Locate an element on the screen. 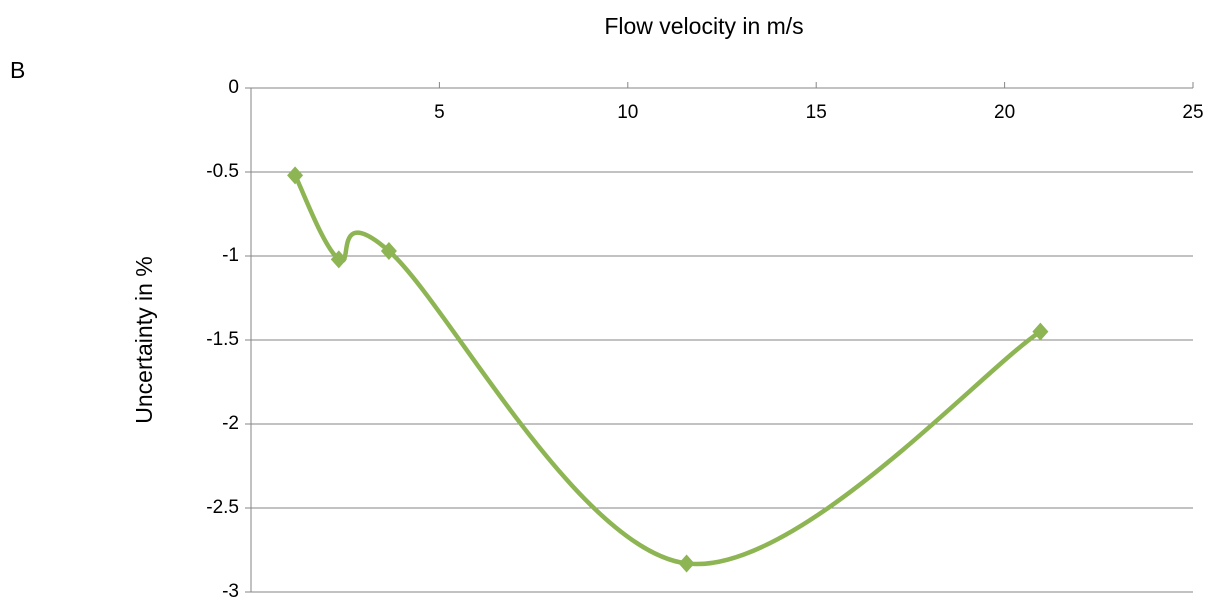 This screenshot has width=1213, height=599. x-axis-label: Flow velocity in m/s is located at coordinates (703, 26).